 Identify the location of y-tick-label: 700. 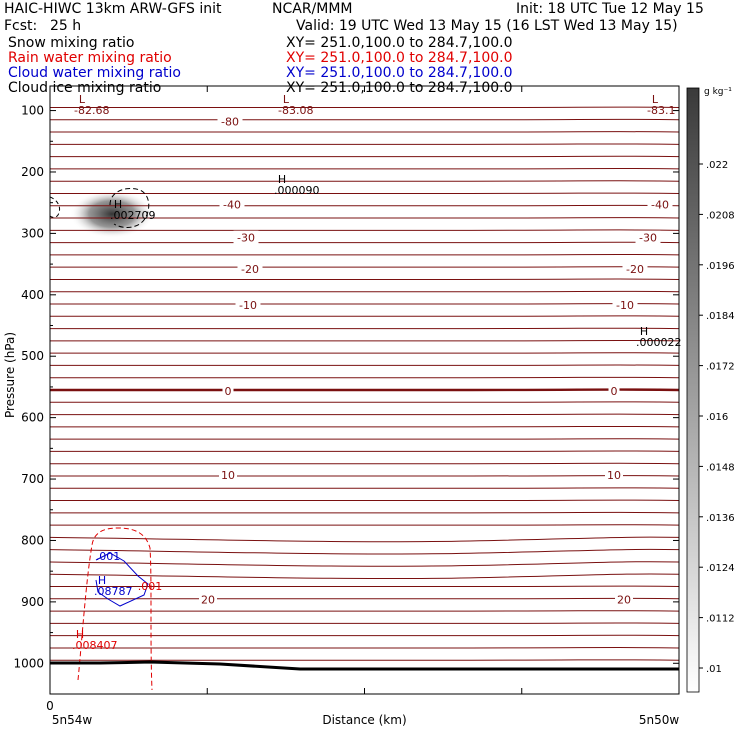
(32, 479).